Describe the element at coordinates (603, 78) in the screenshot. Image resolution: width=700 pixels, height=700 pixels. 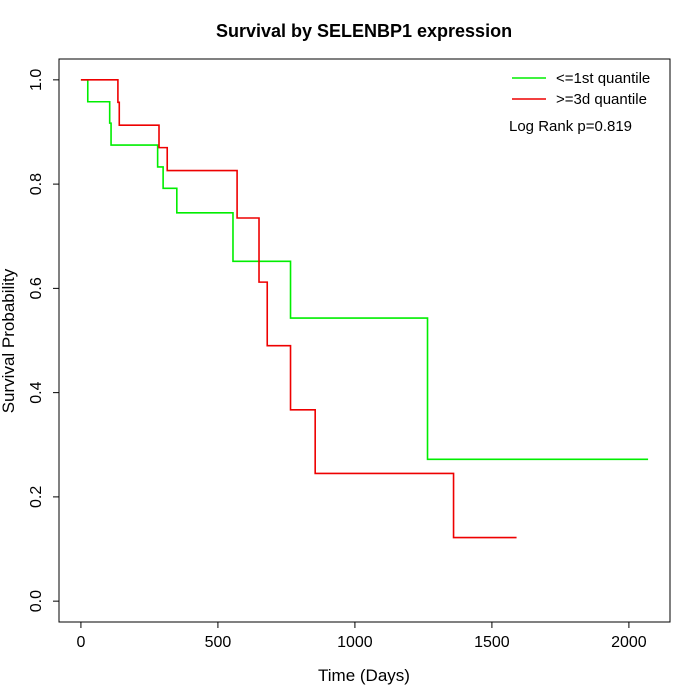
I see `legend-label-low: <=1st quantile` at that location.